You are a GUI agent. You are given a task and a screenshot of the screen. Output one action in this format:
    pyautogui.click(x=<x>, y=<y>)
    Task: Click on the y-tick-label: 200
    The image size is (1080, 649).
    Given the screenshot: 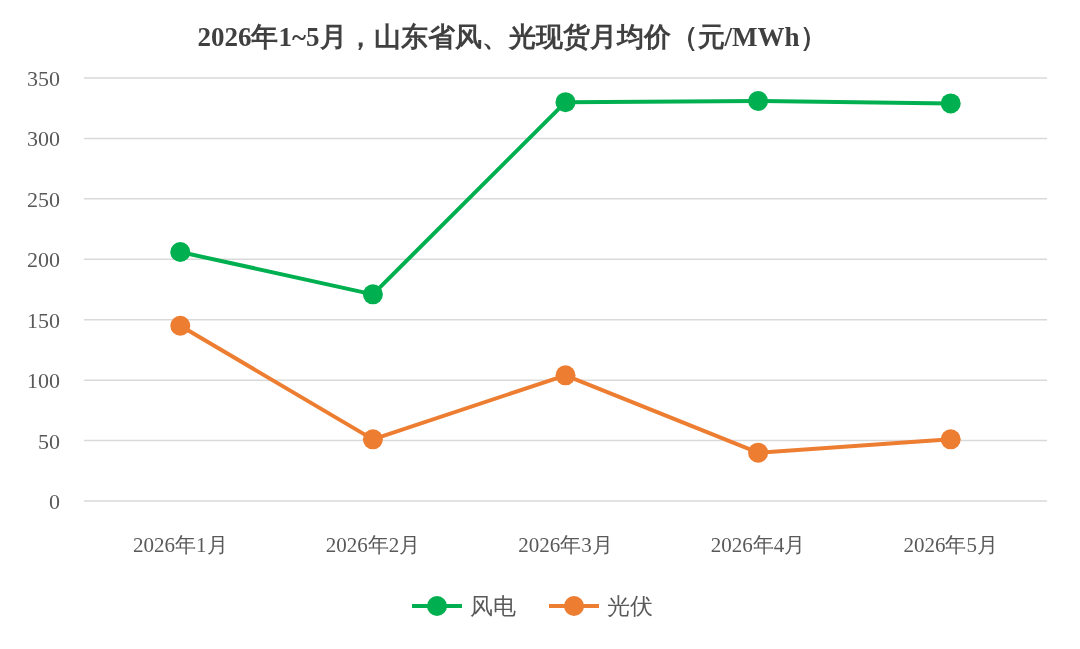 What is the action you would take?
    pyautogui.click(x=43, y=260)
    